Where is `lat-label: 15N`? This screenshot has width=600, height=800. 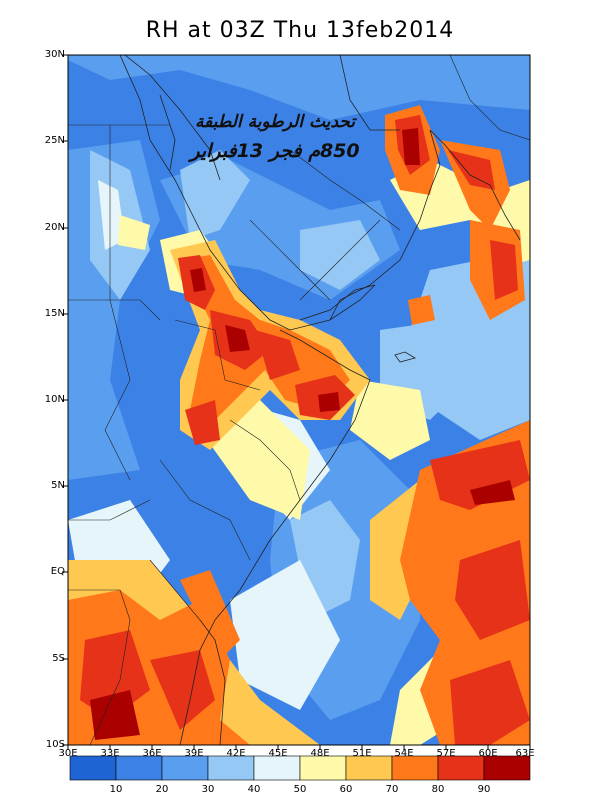
lat-label: 15N is located at coordinates (54, 313).